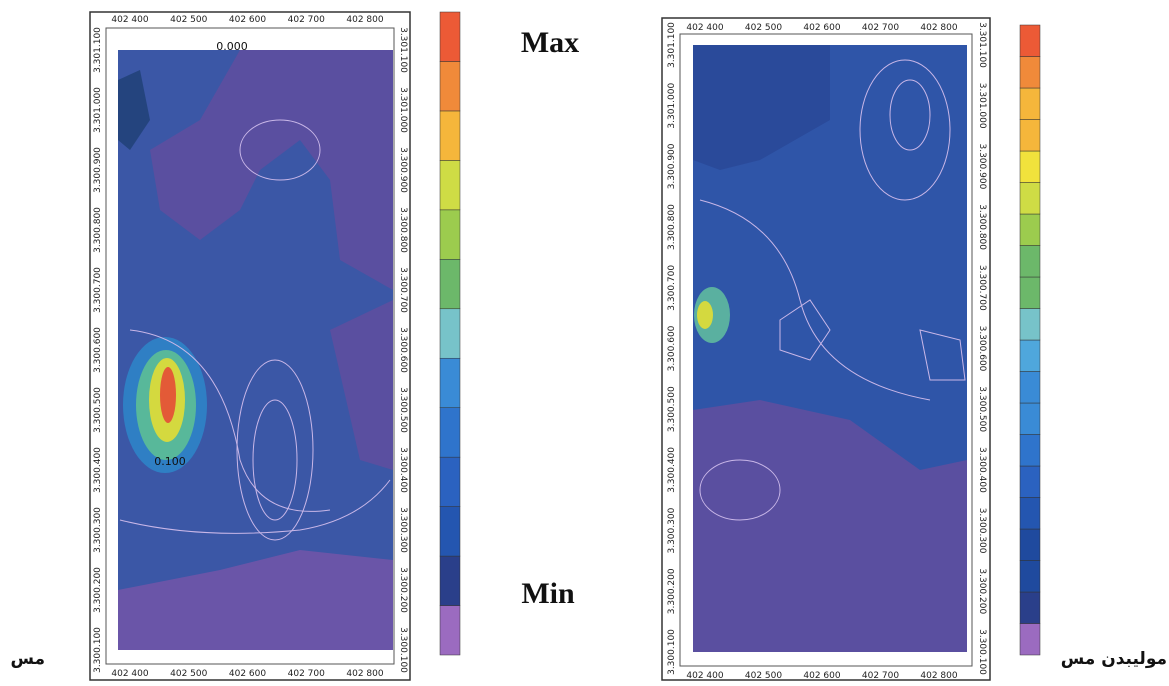 This screenshot has width=1169, height=686. Describe the element at coordinates (255, 330) in the screenshot. I see `contours` at that location.